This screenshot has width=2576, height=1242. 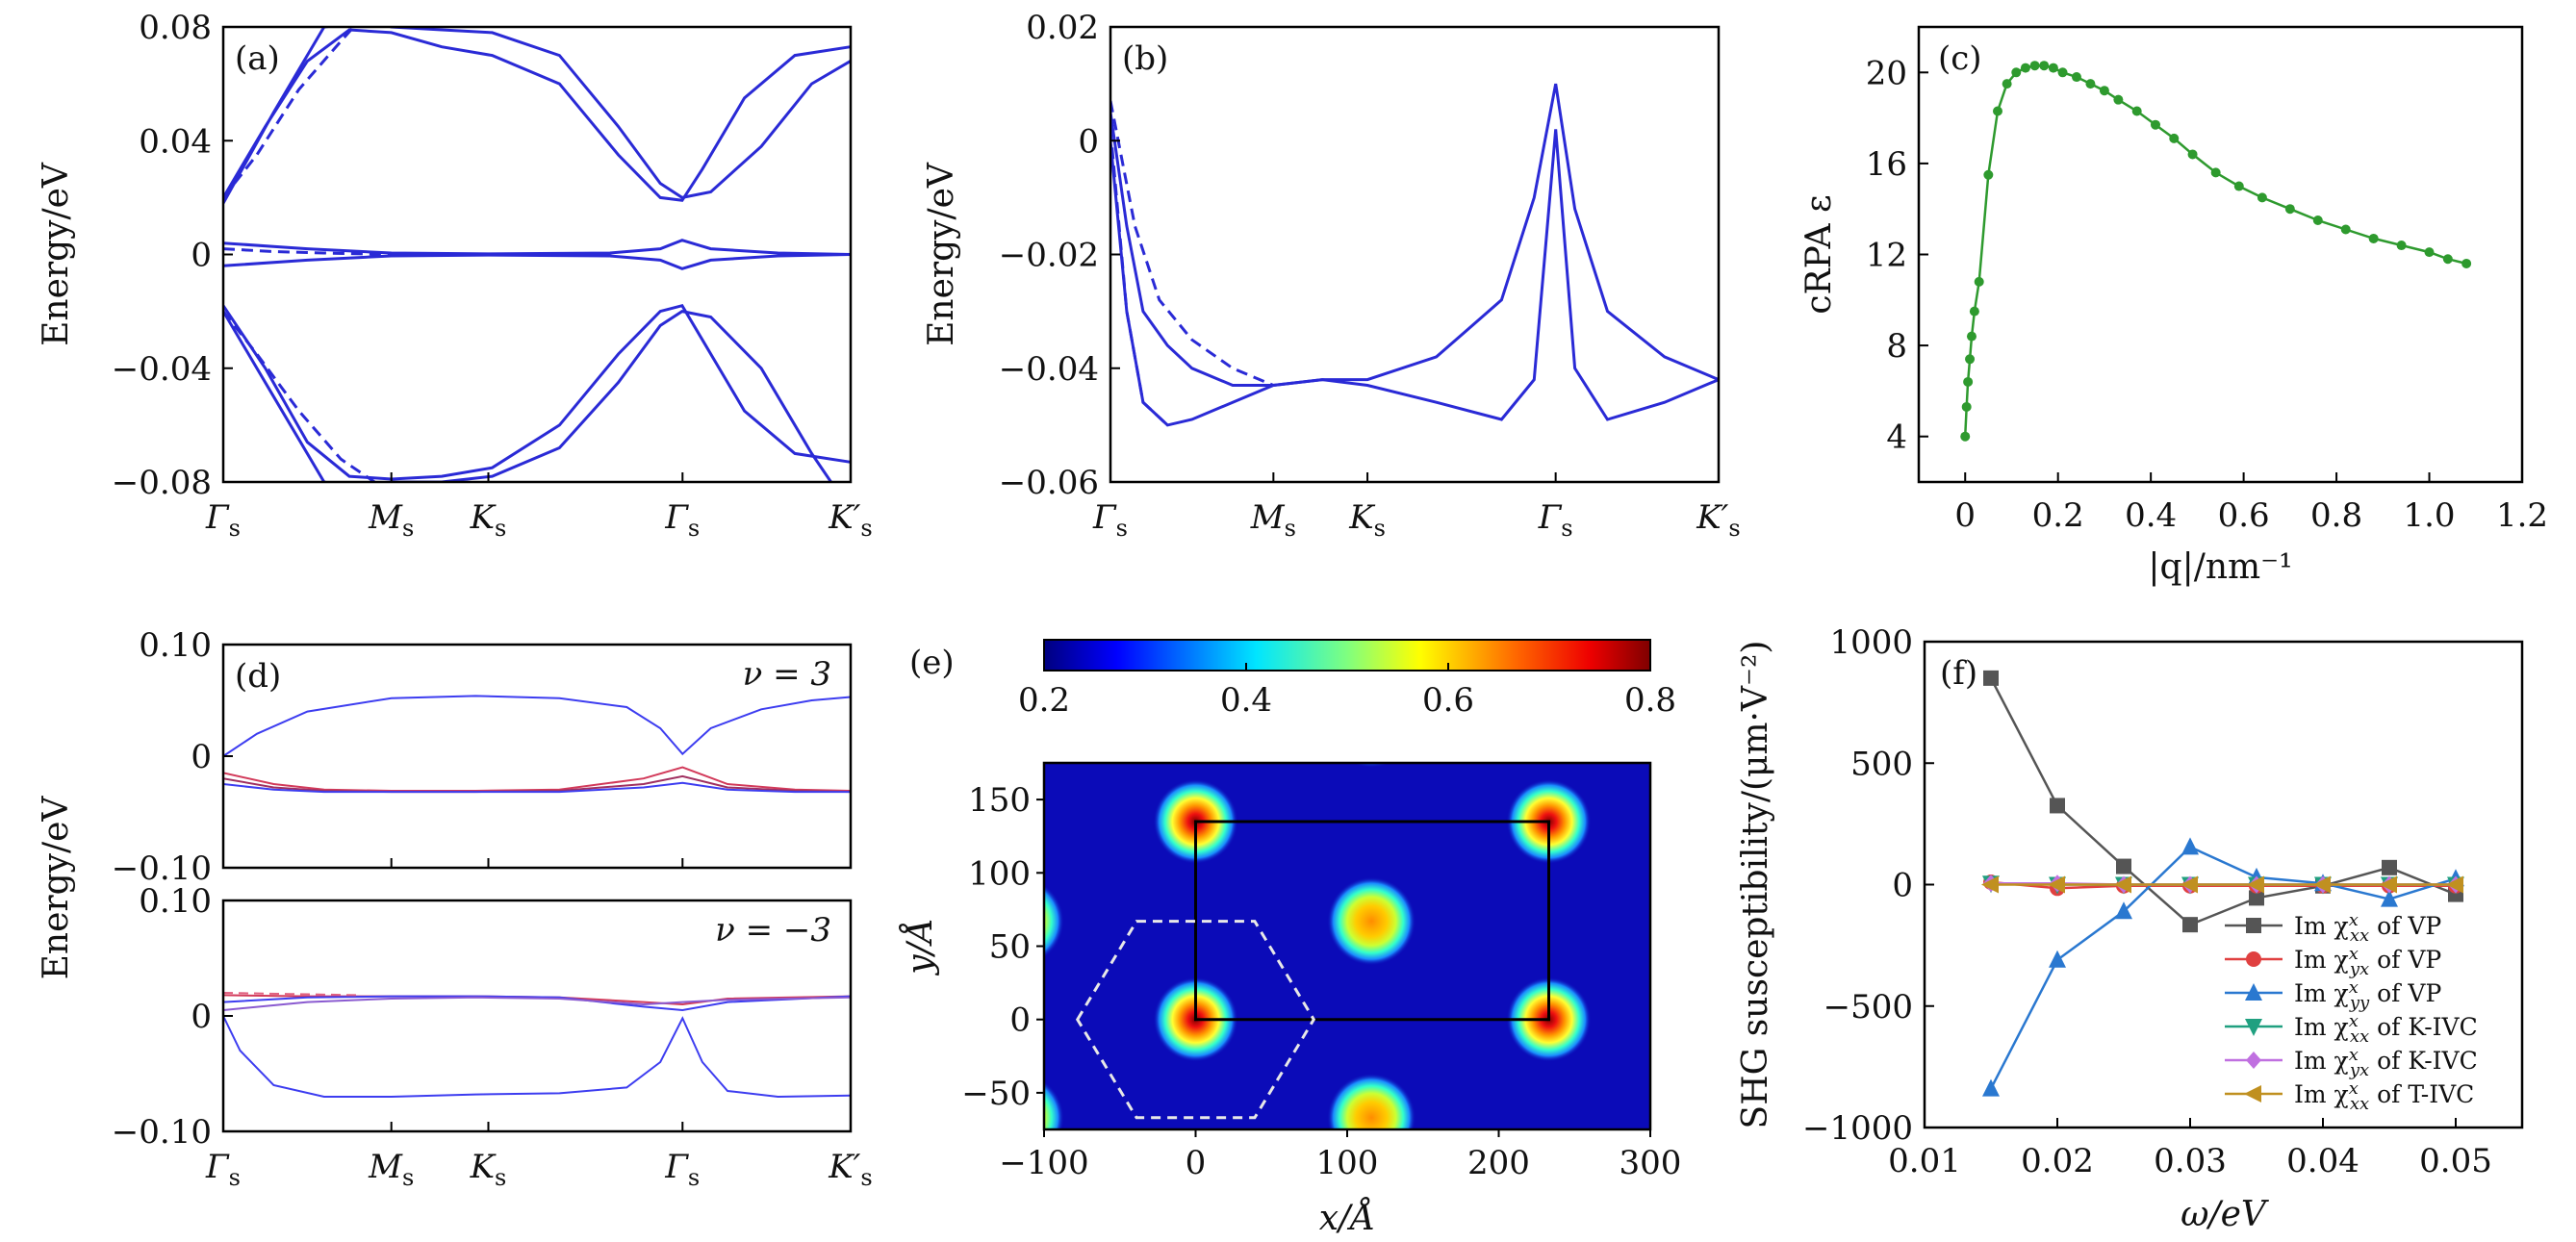 I want to click on marker-triangle-down, so click(x=2253, y=1027).